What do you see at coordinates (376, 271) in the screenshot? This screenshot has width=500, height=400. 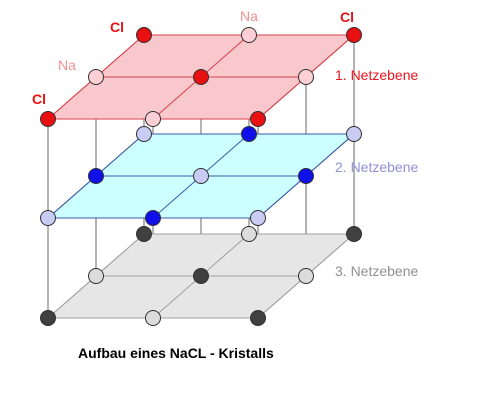 I see `plane-label-3: 3. Netzebene` at bounding box center [376, 271].